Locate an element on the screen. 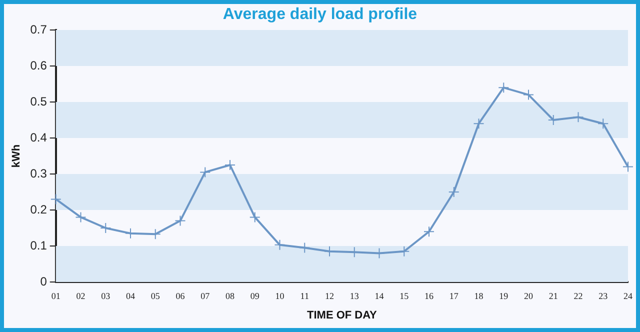  x-tick-label: 13 is located at coordinates (355, 295).